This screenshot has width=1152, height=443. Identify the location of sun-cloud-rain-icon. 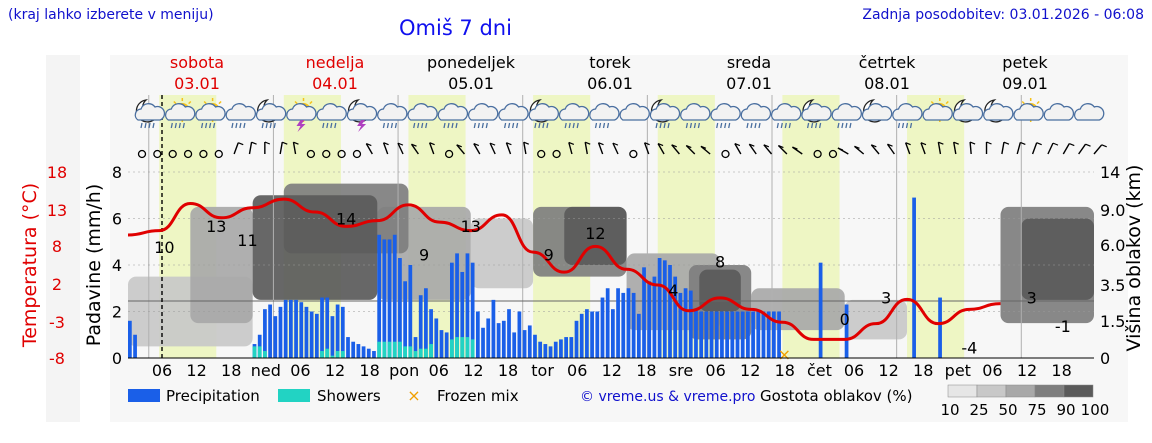
(180, 113).